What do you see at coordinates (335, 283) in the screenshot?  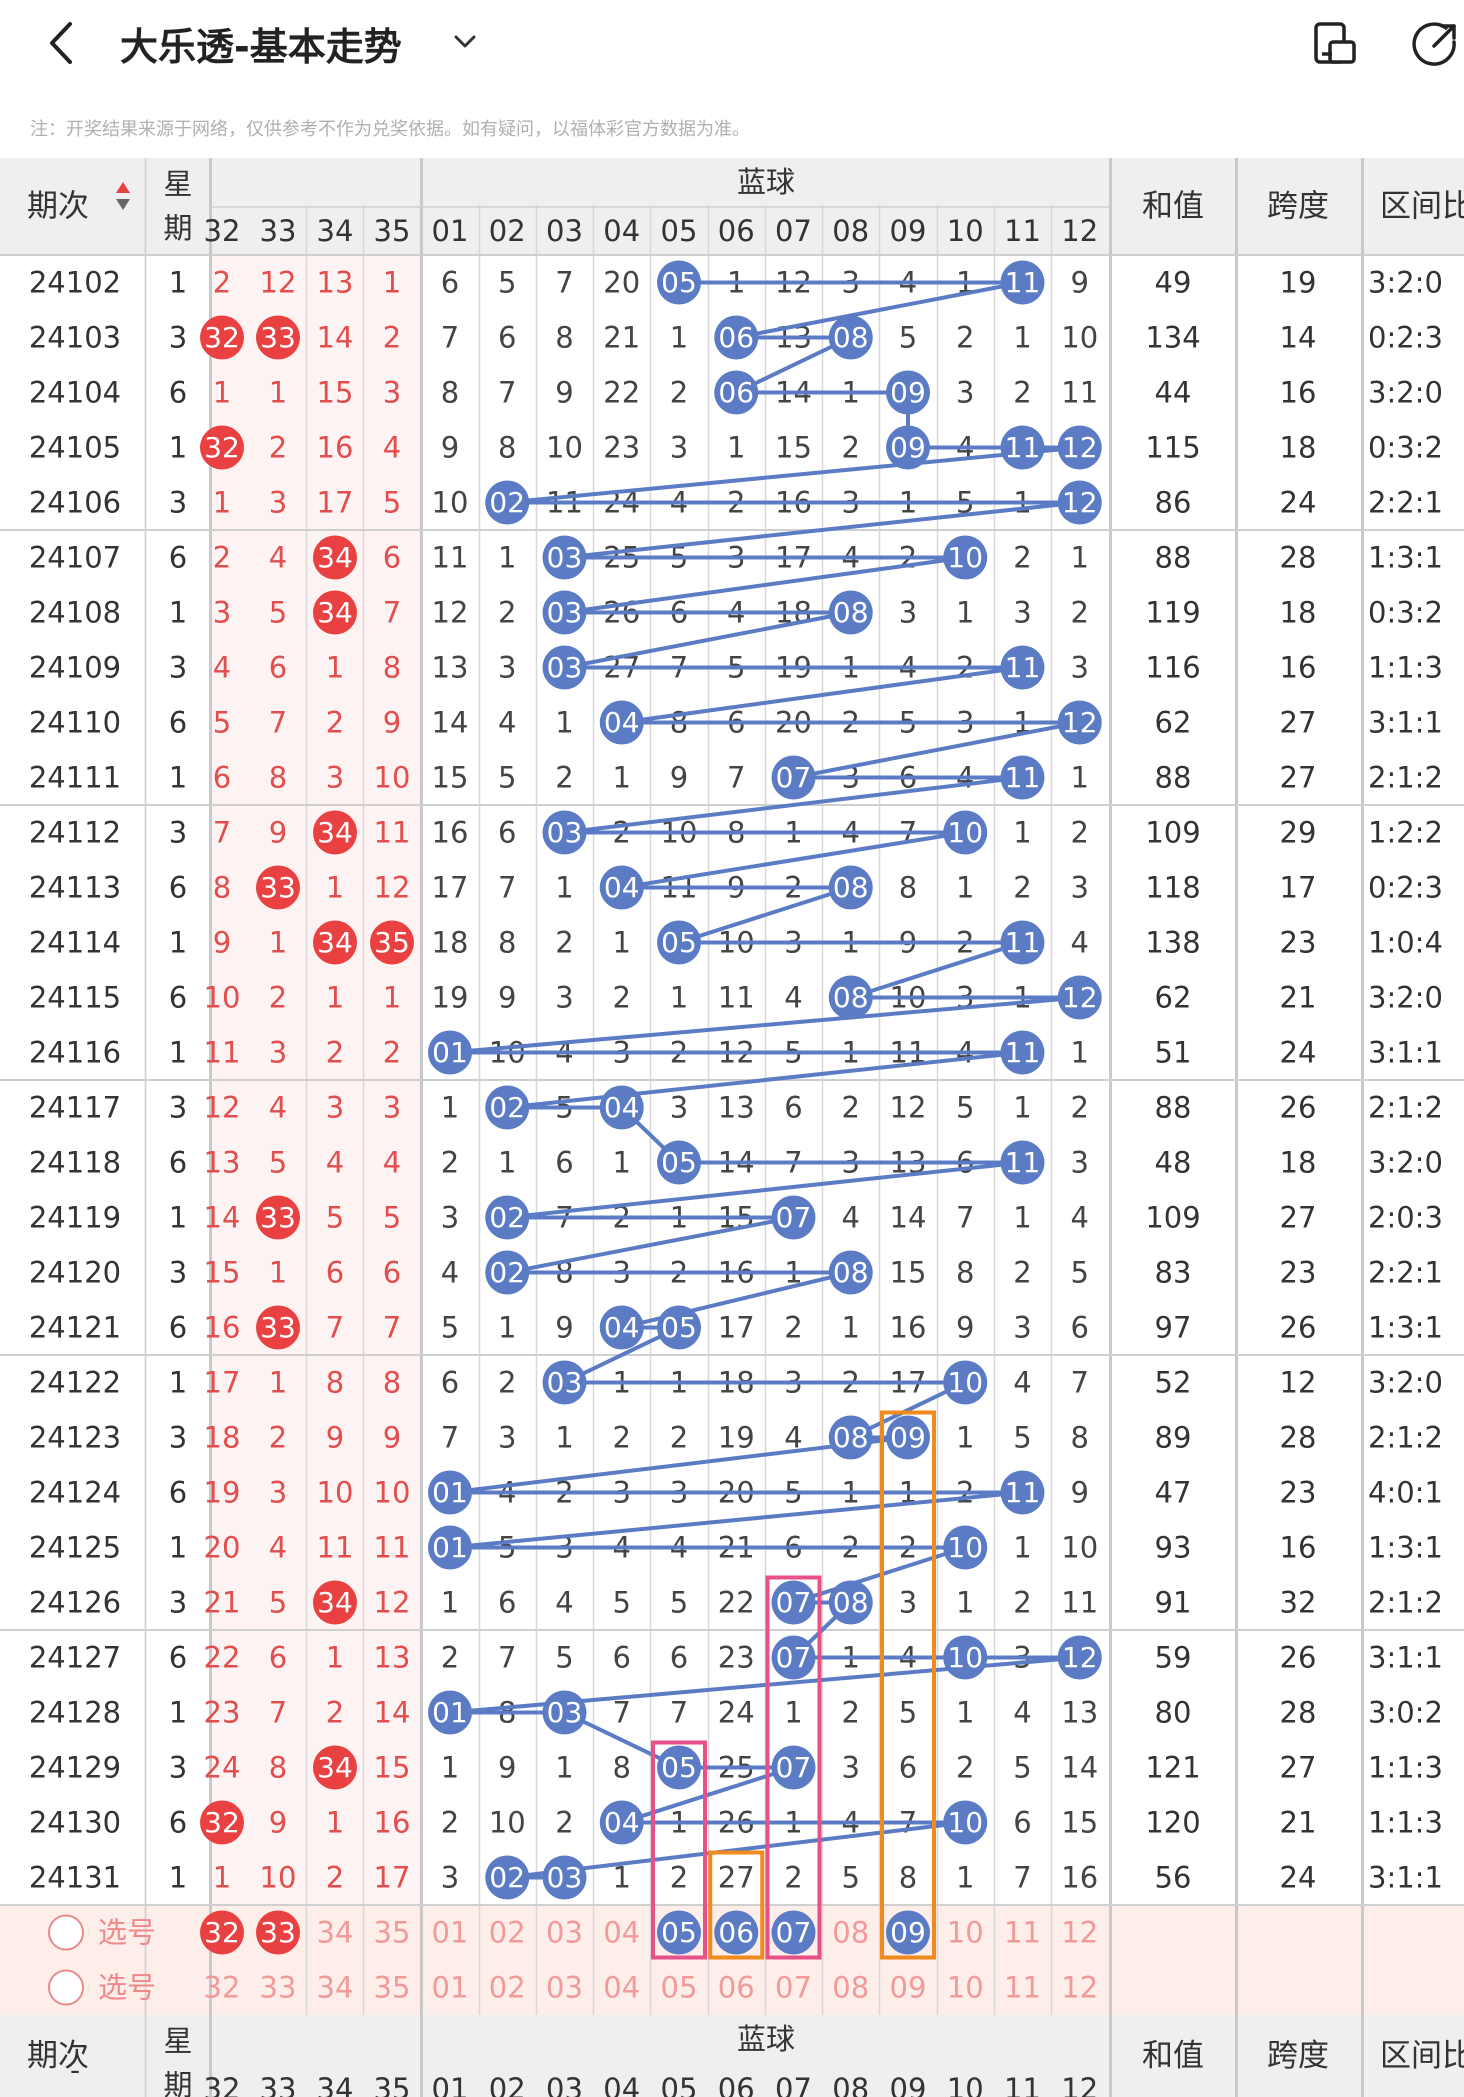 I see `red-miss-count: 13` at bounding box center [335, 283].